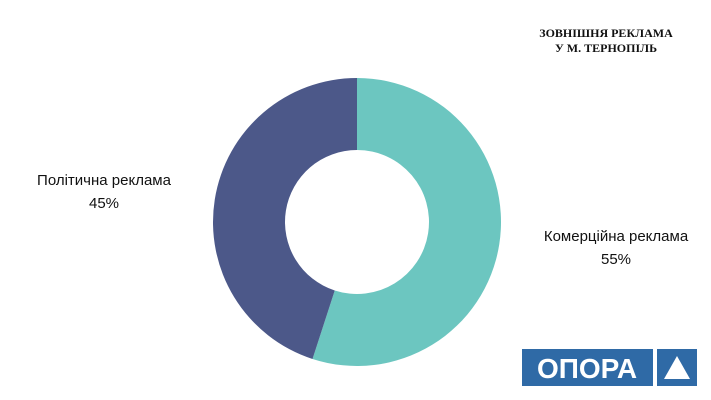 Image resolution: width=711 pixels, height=400 pixels. I want to click on slice-label: Комерційна реклама, so click(616, 236).